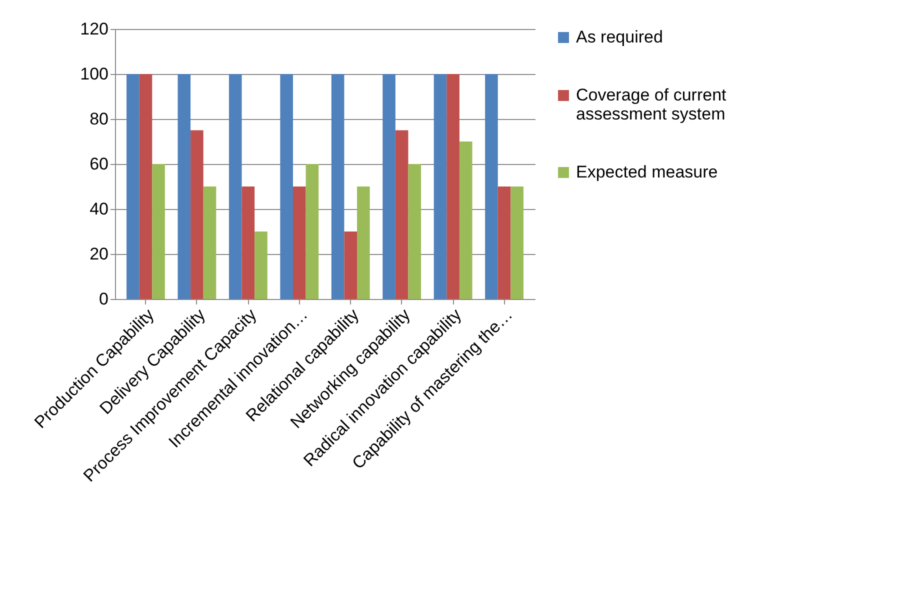 This screenshot has height=594, width=912. Describe the element at coordinates (99, 164) in the screenshot. I see `y-tick-label: 60` at that location.